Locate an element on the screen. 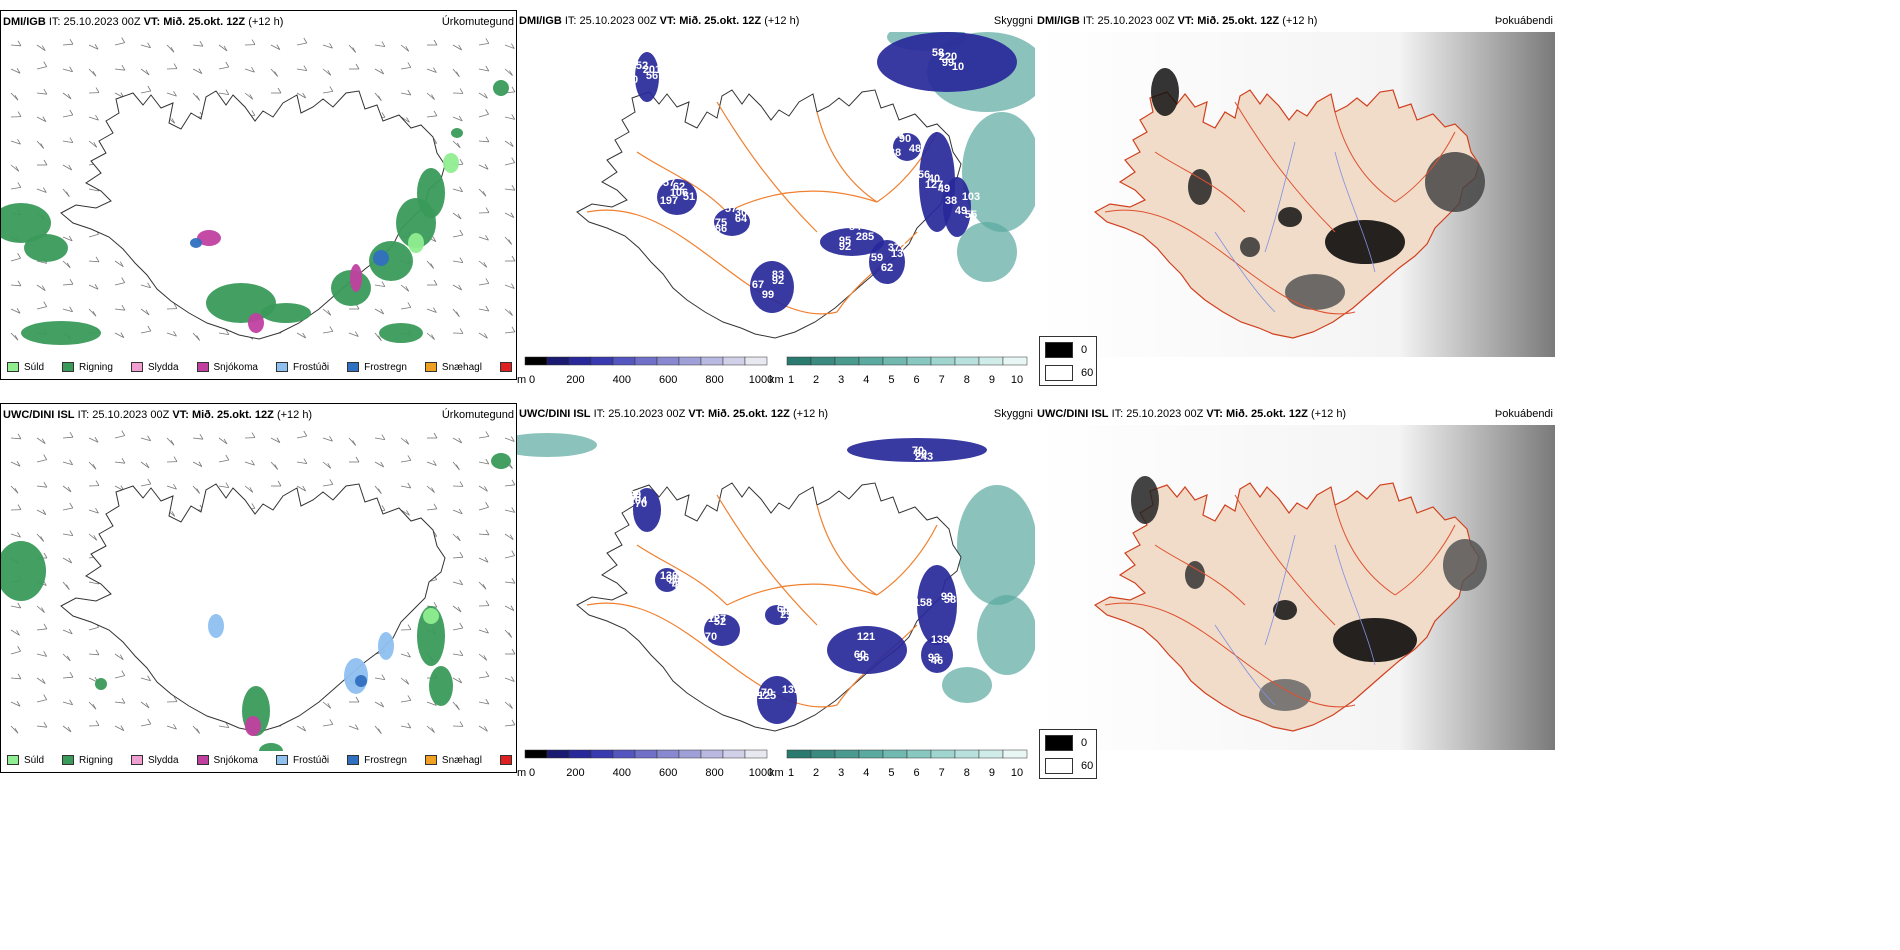 The image size is (1900, 950). legend-label: Súld is located at coordinates (34, 760).